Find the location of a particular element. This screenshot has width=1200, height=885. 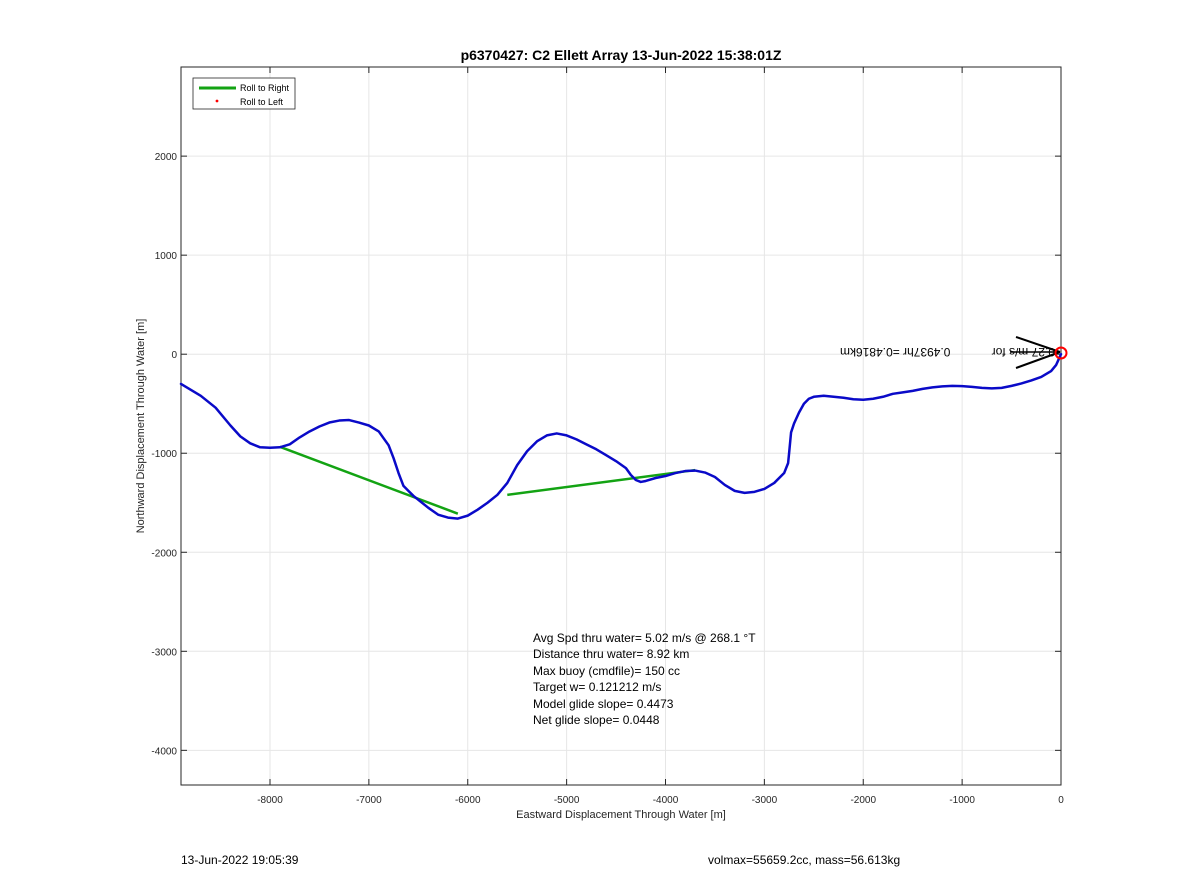

y-axis-label: Northward Displacement Through Water [m] is located at coordinates (141, 426).